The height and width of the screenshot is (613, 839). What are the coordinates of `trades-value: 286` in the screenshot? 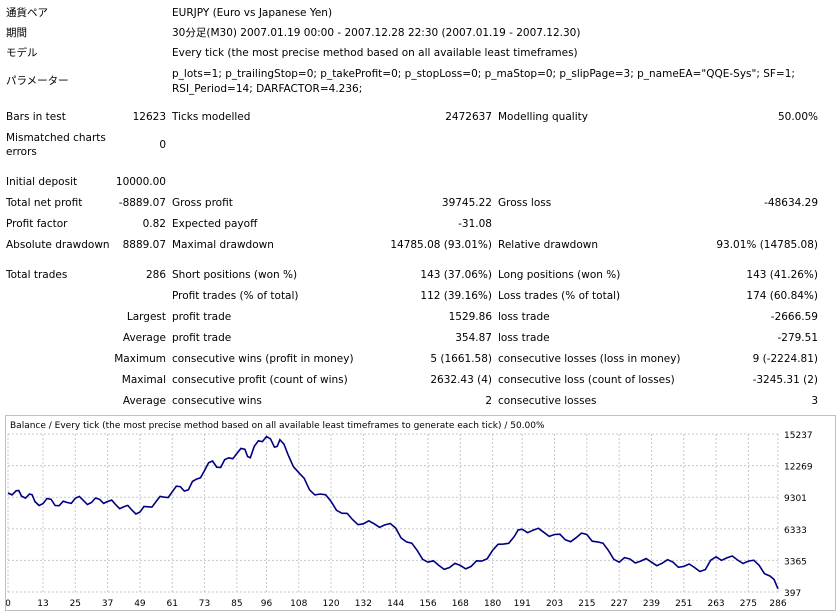 It's located at (155, 275).